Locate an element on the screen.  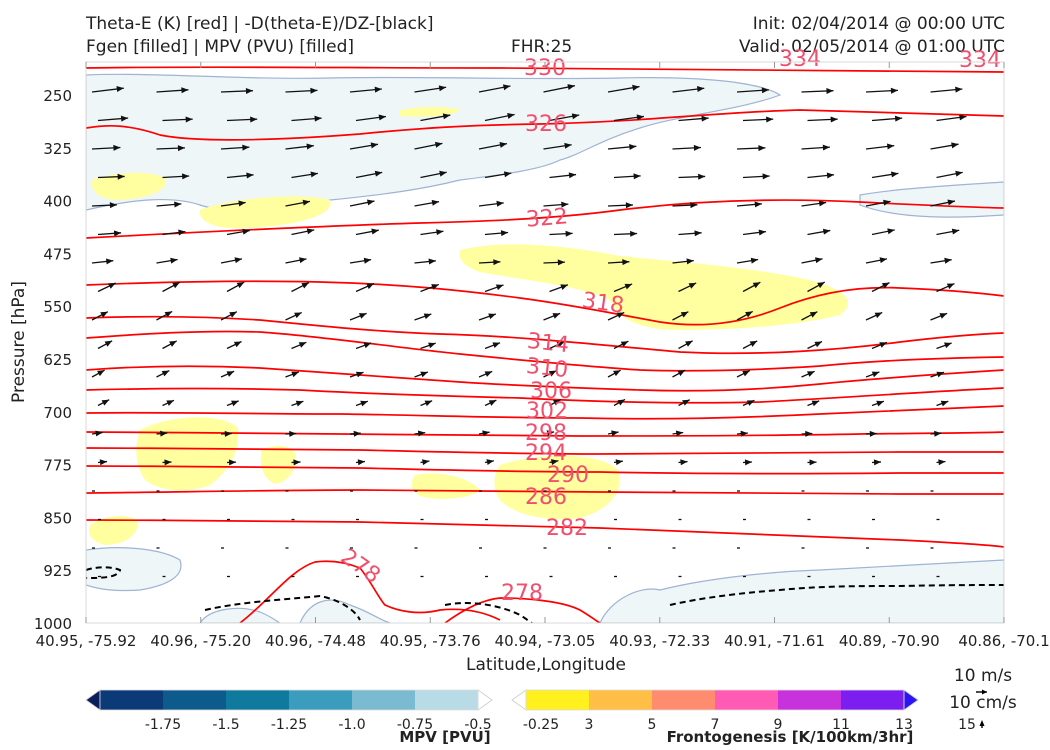
y-tick-label: 1000 is located at coordinates (53, 624).